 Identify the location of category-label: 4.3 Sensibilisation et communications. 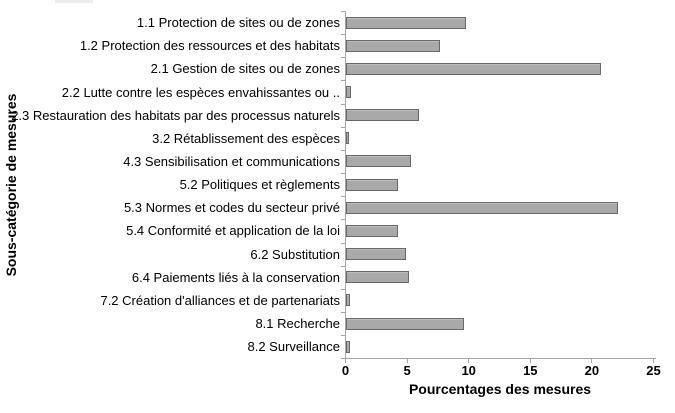
(231, 161).